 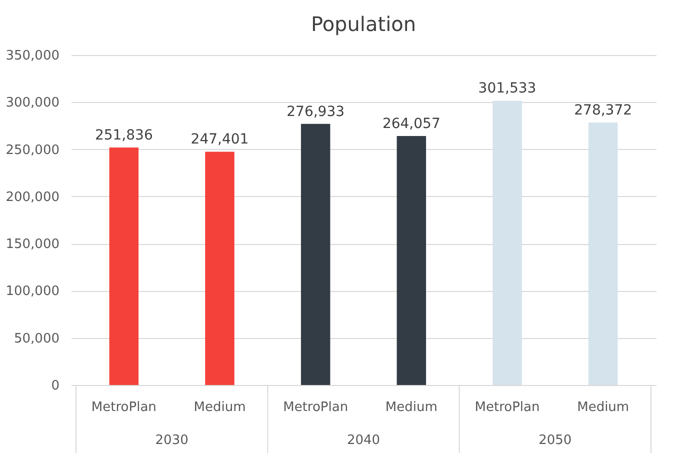 What do you see at coordinates (123, 136) in the screenshot?
I see `data-label: 251,836` at bounding box center [123, 136].